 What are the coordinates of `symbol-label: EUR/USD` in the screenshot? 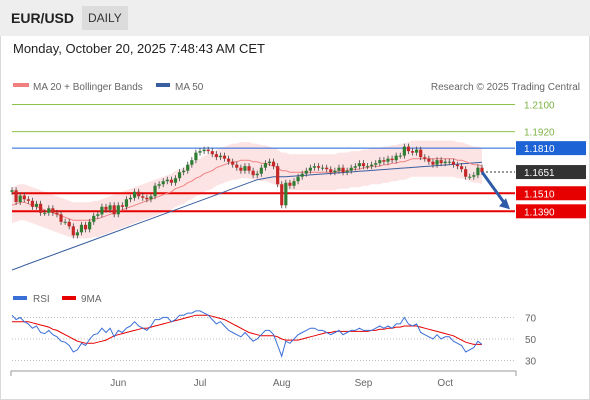 It's located at (43, 18).